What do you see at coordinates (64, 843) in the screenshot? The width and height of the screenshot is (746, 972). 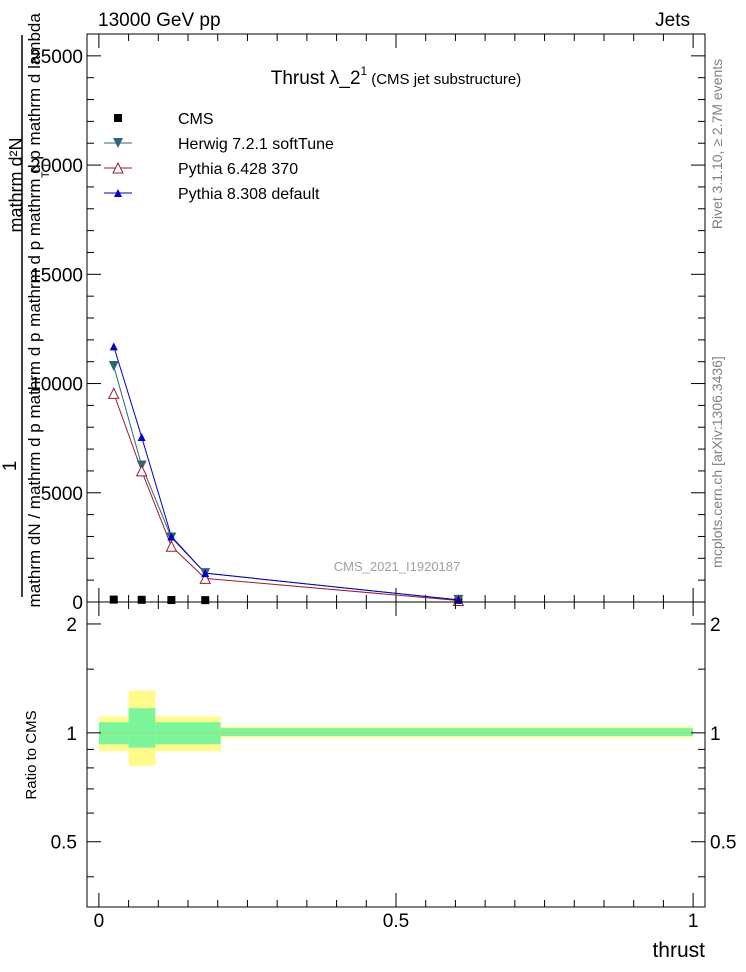 I see `ratio-ytick-label: 0.5` at bounding box center [64, 843].